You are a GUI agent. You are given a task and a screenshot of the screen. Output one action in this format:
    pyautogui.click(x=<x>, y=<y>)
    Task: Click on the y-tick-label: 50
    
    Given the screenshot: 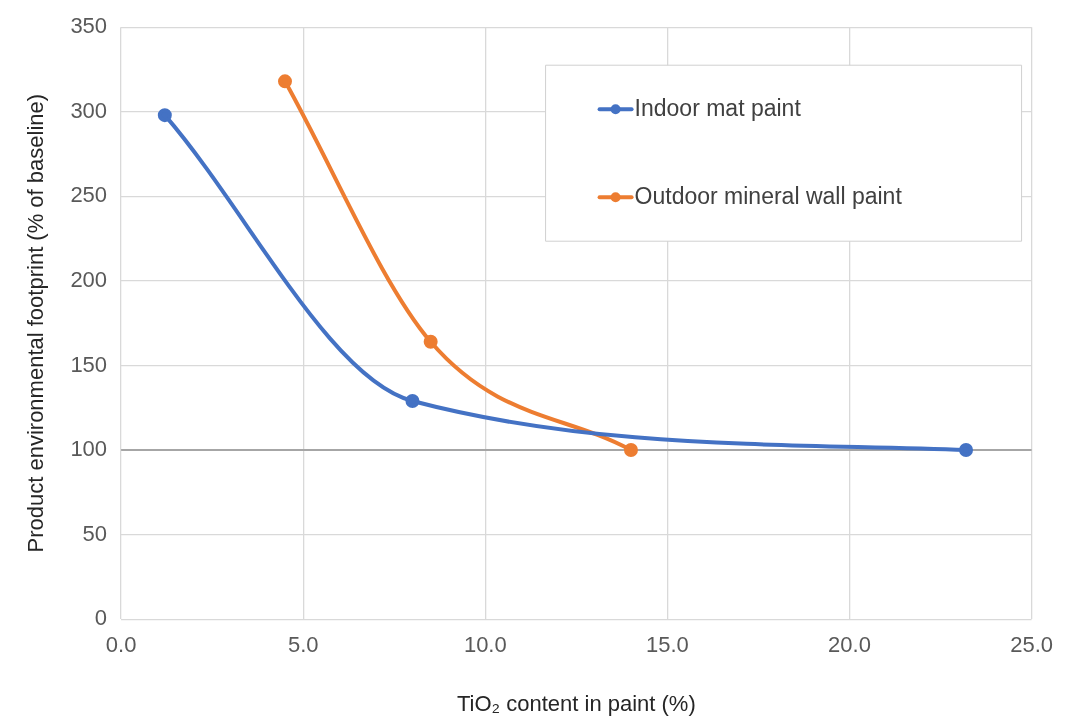 What is the action you would take?
    pyautogui.click(x=95, y=533)
    